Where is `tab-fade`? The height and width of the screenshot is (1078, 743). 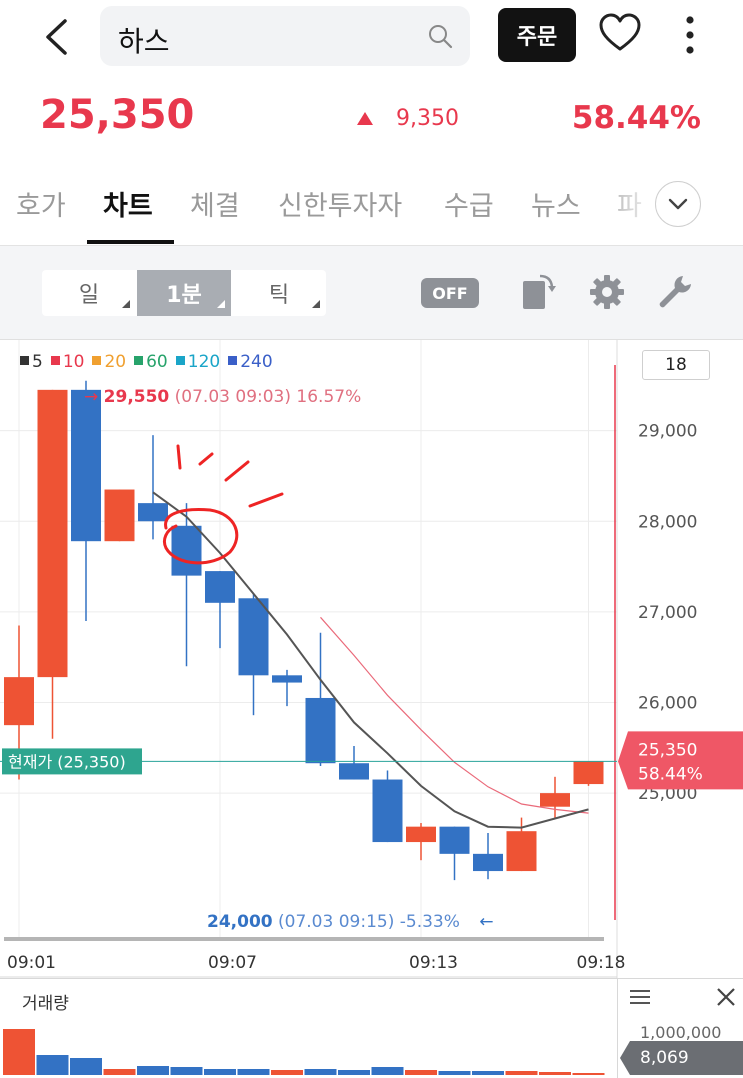 tab-fade is located at coordinates (625, 206).